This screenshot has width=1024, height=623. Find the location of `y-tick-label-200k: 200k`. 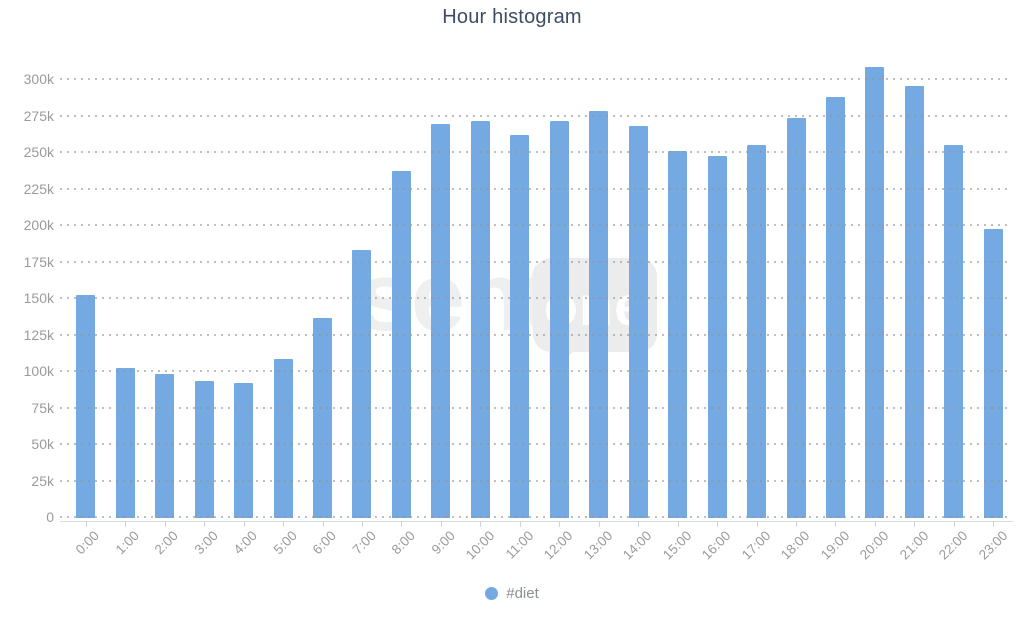

y-tick-label-200k: 200k is located at coordinates (38, 225).